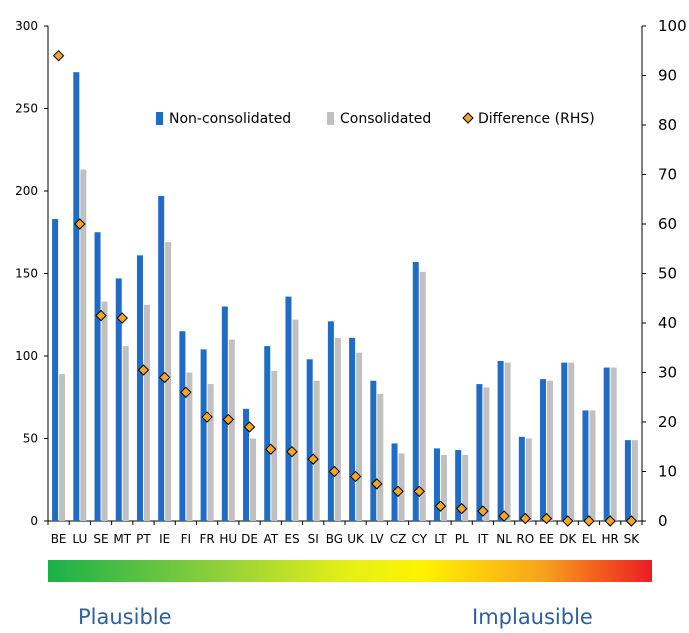 Image resolution: width=689 pixels, height=633 pixels. I want to click on category-label: UK, so click(356, 539).